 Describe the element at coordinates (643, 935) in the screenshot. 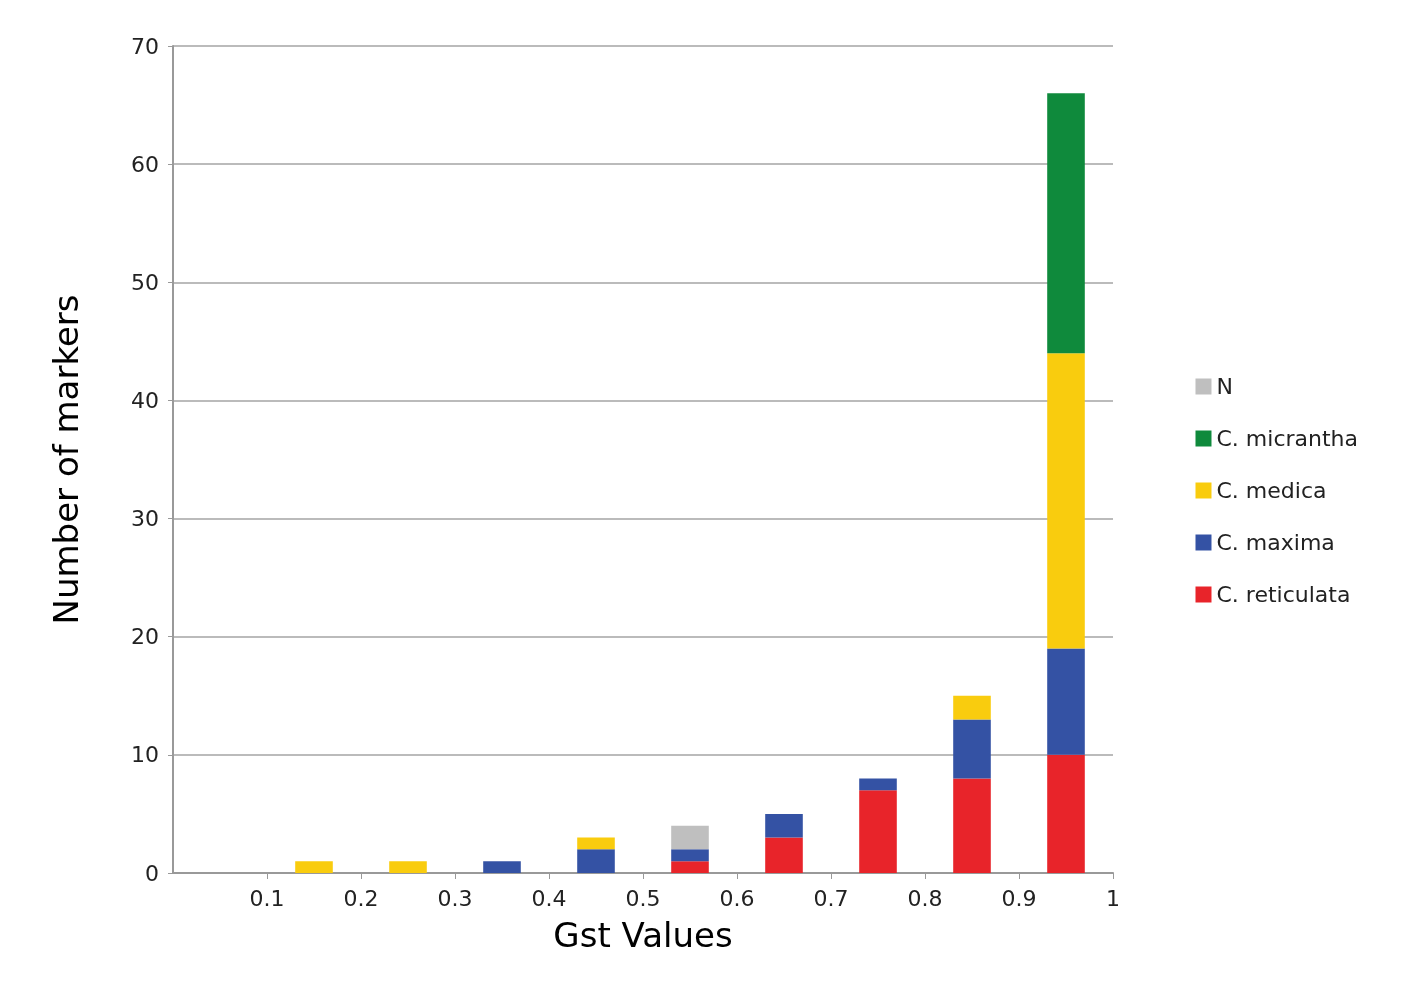

I see `x-axis-title: Gst Values` at that location.